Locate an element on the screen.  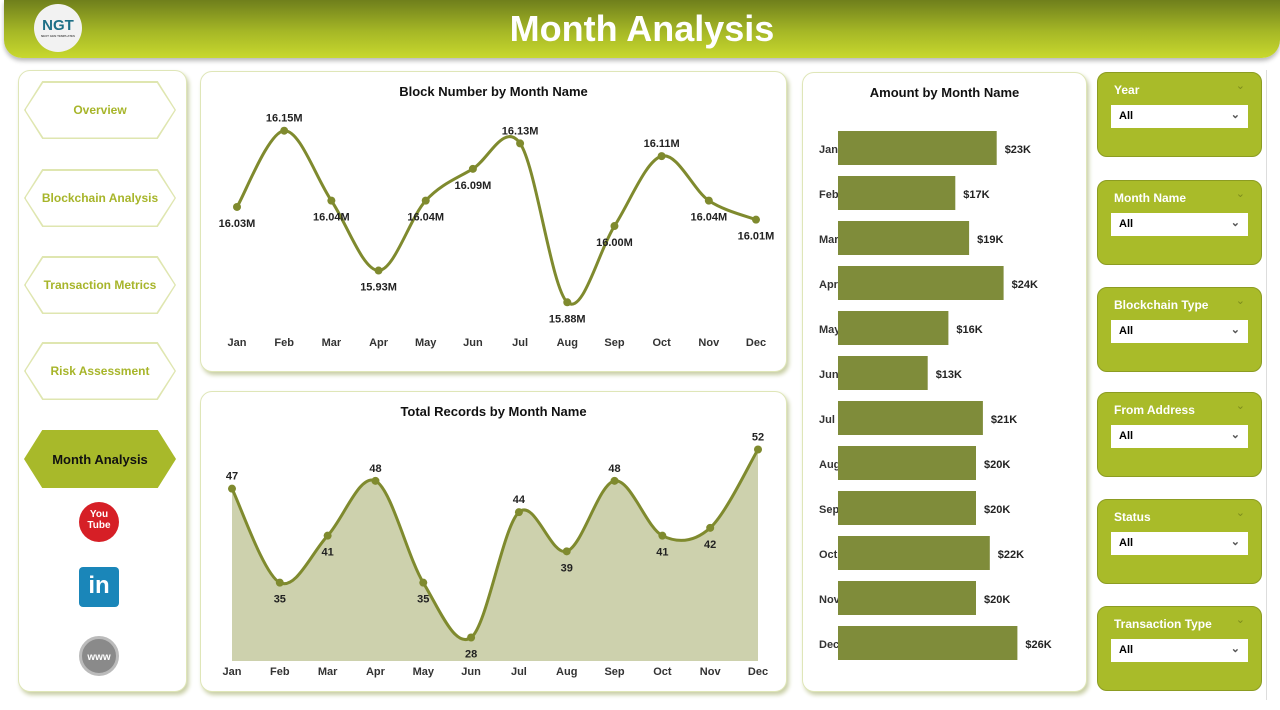
slicer-transaction-type: Transaction Type ⌄ All ⌄ is located at coordinates (1179, 648).